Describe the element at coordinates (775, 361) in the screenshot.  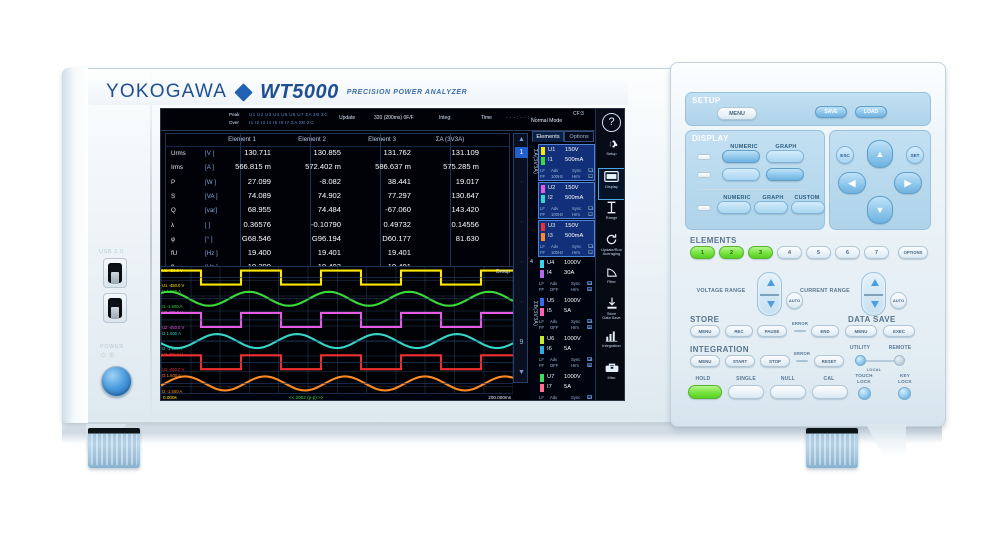
I see `integration-stop-button: STOP` at that location.